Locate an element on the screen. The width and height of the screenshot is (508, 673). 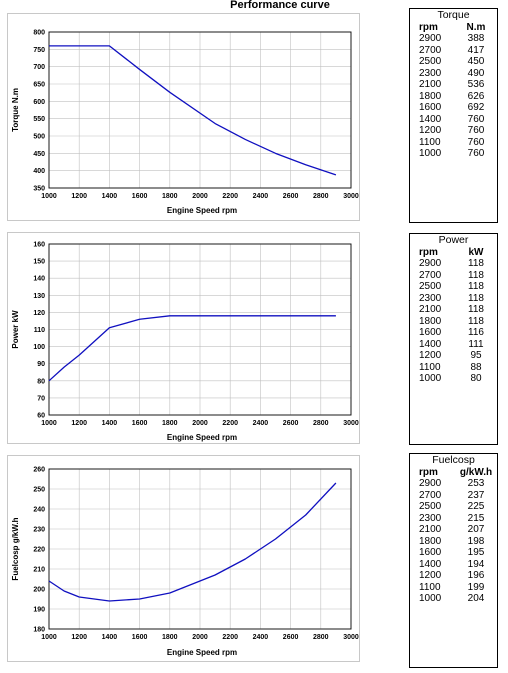
y-axis-label: Torque N.m is located at coordinates (15, 110).